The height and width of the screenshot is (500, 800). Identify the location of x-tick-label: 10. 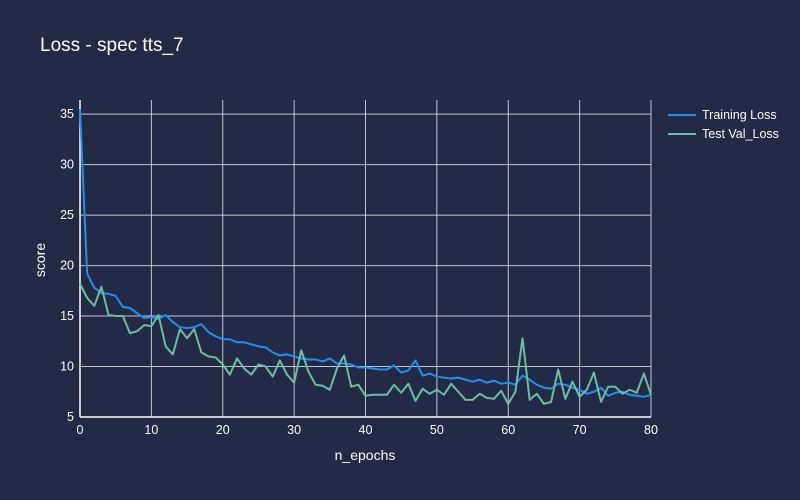
(151, 430).